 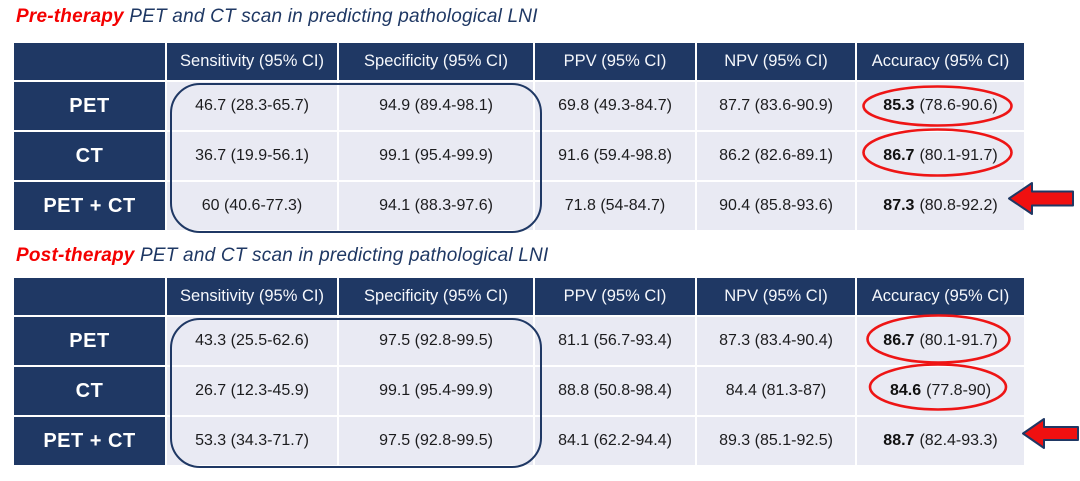 I want to click on cell-sensitivity: 60 (40.6-77.3), so click(x=252, y=206).